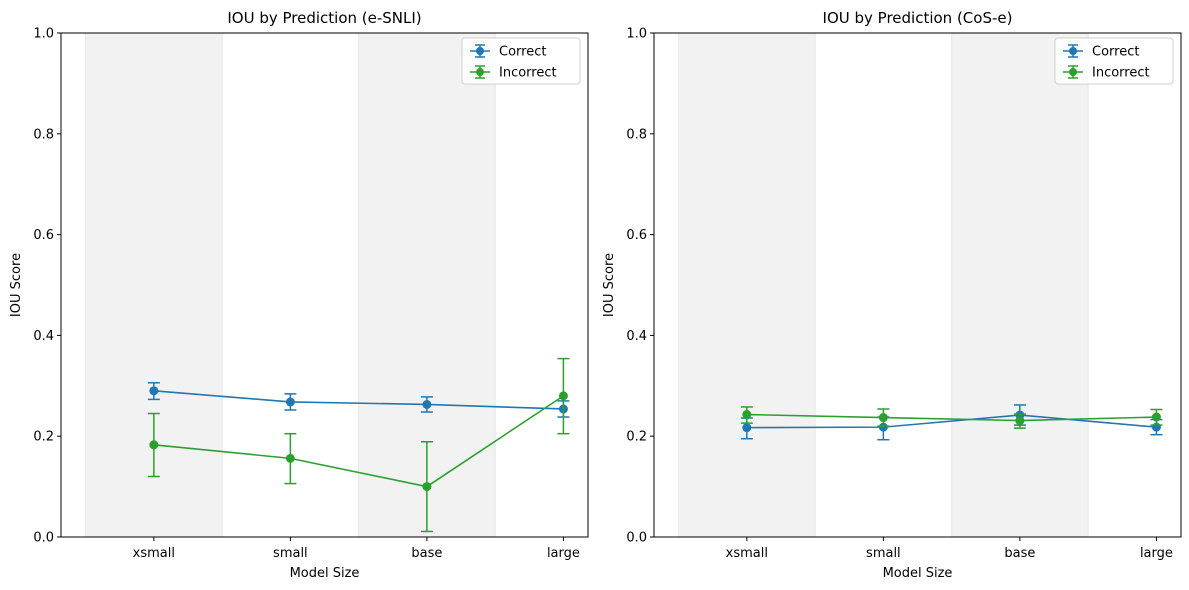 This screenshot has height=590, width=1189. Describe the element at coordinates (1020, 285) in the screenshot. I see `shaded-band-base` at that location.